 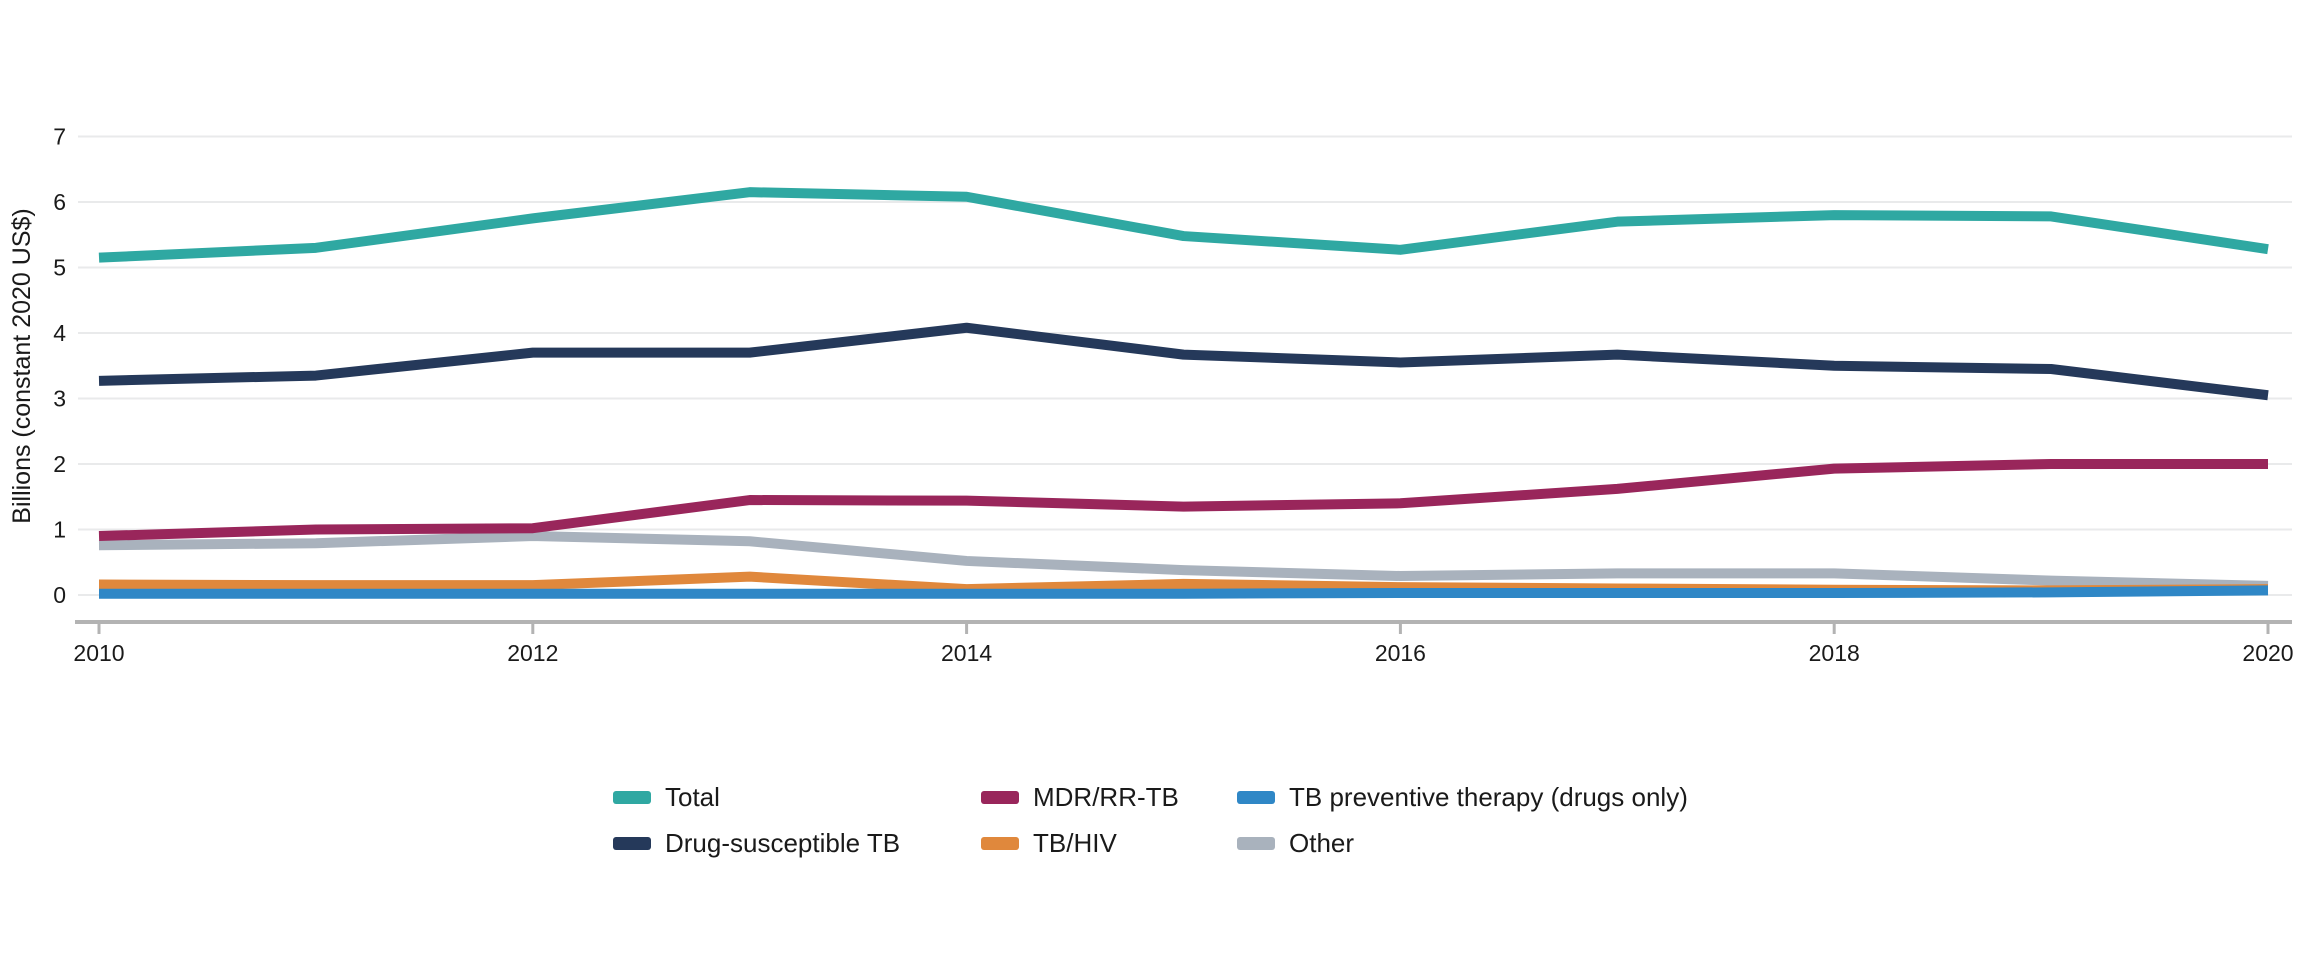 What do you see at coordinates (22, 365) in the screenshot?
I see `y-axis-title: Billions (constant 2020 US$)` at bounding box center [22, 365].